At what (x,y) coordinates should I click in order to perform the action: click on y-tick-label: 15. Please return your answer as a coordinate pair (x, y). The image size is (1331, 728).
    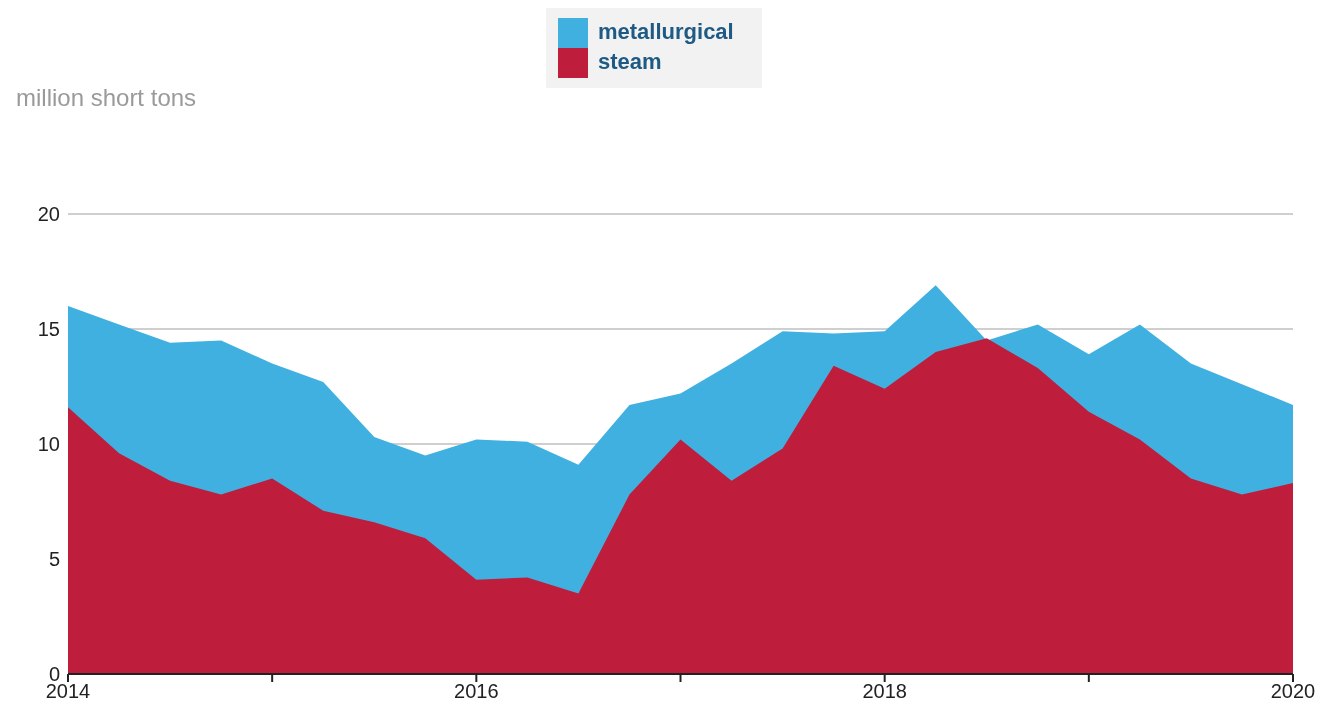
    Looking at the image, I should click on (48, 329).